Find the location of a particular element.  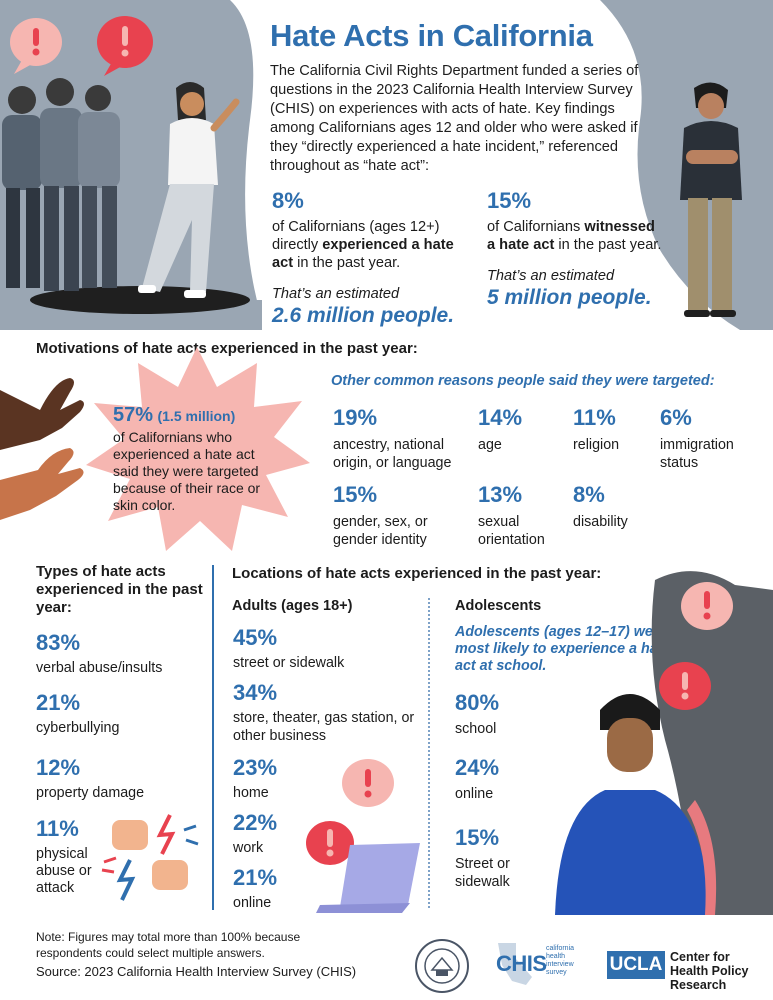

reason-item: 8% disability is located at coordinates (600, 506).